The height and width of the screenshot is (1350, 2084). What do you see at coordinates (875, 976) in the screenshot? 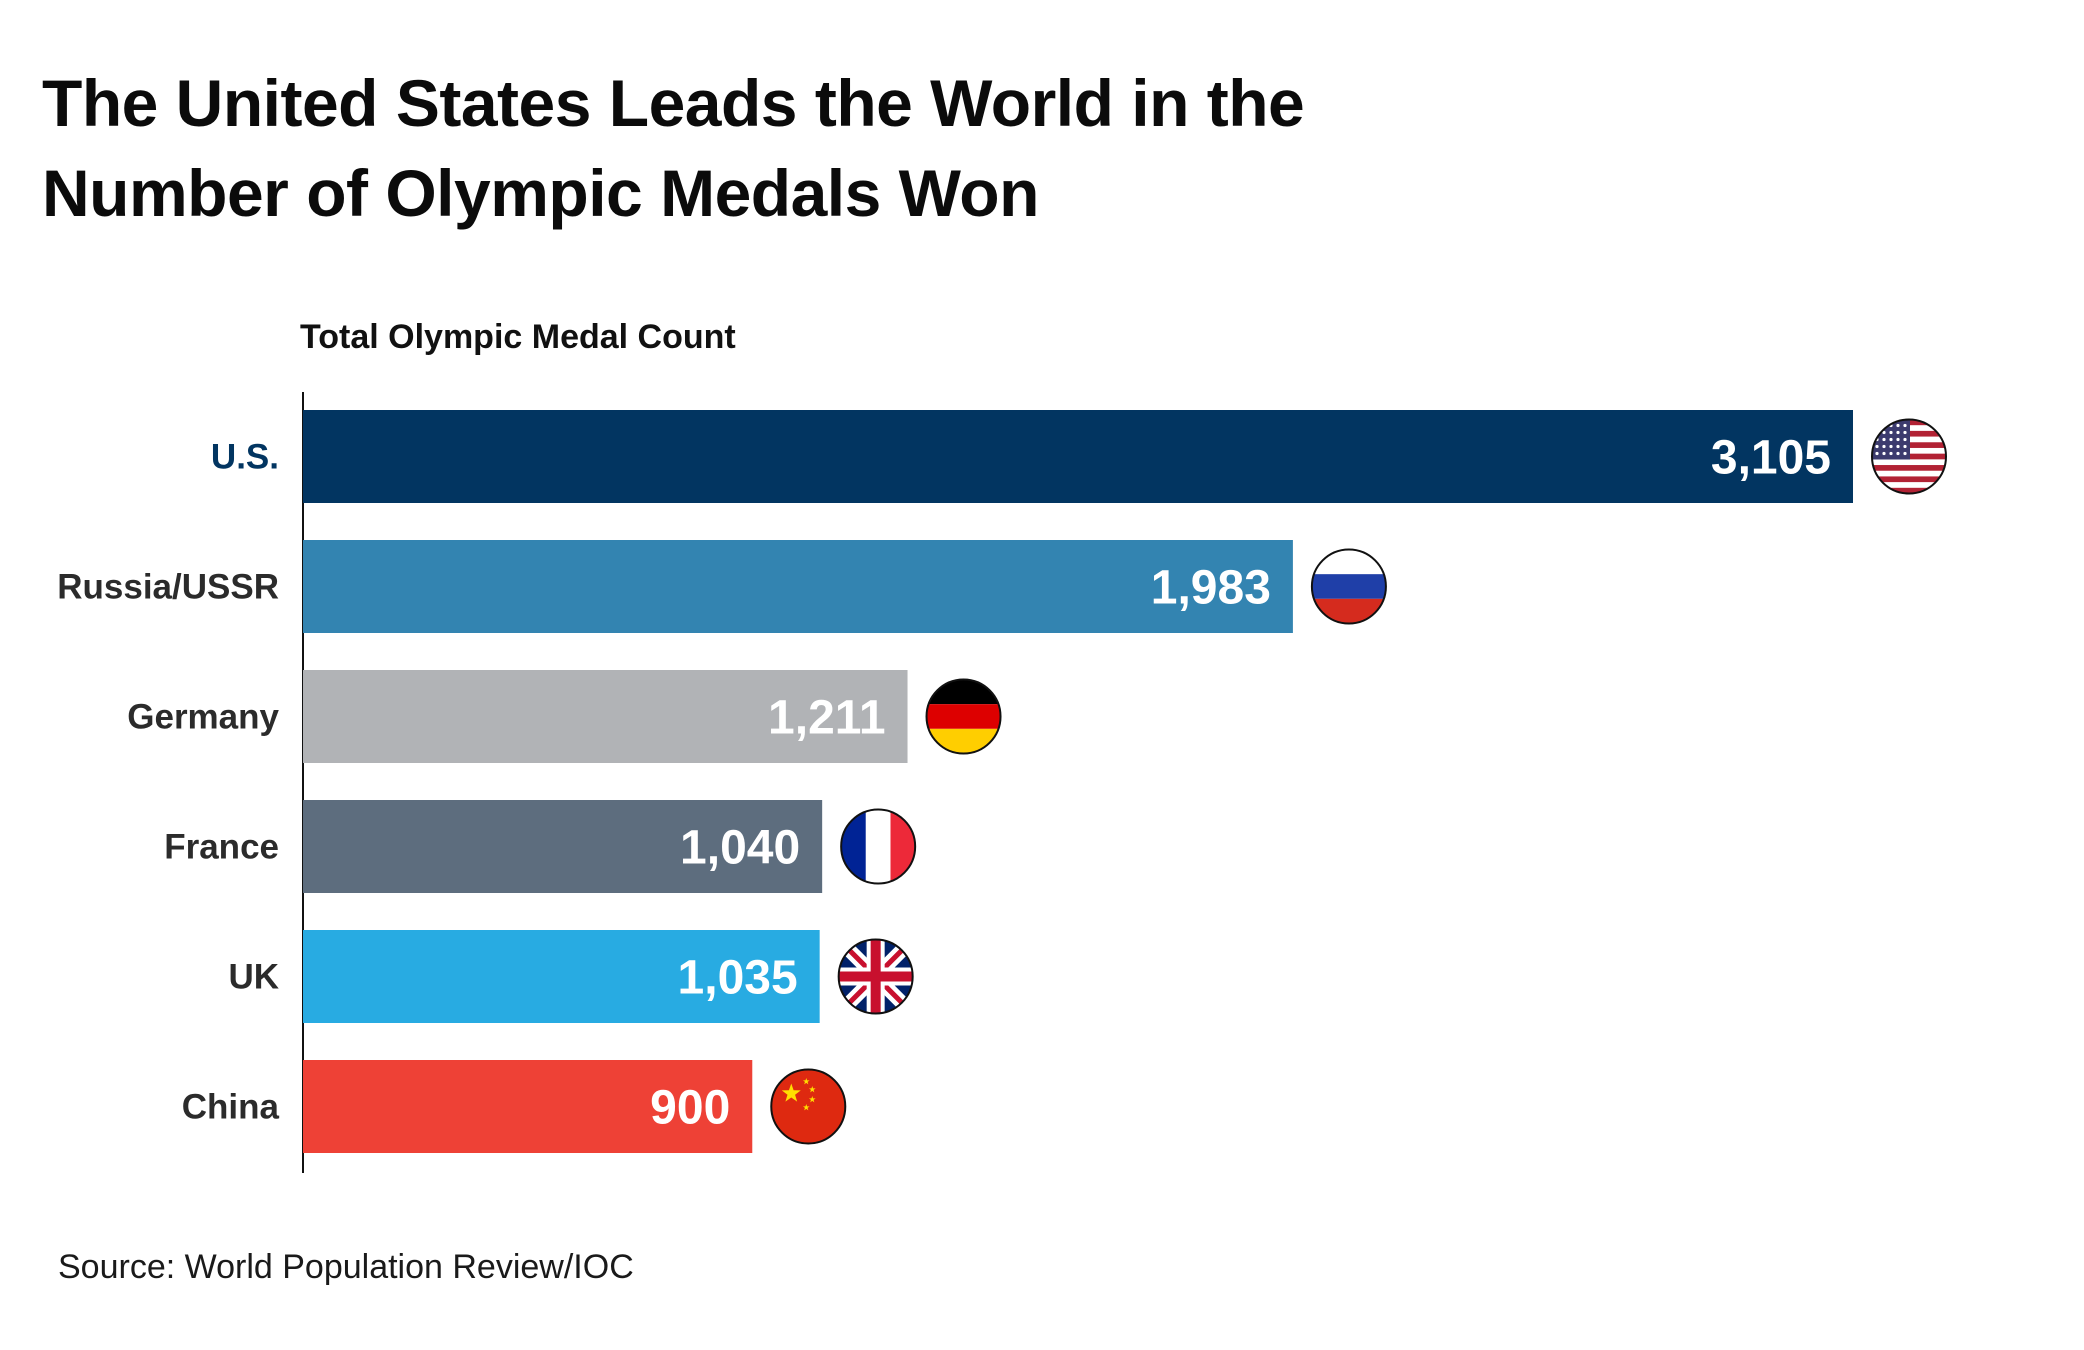
I see `uk-flag-icon` at bounding box center [875, 976].